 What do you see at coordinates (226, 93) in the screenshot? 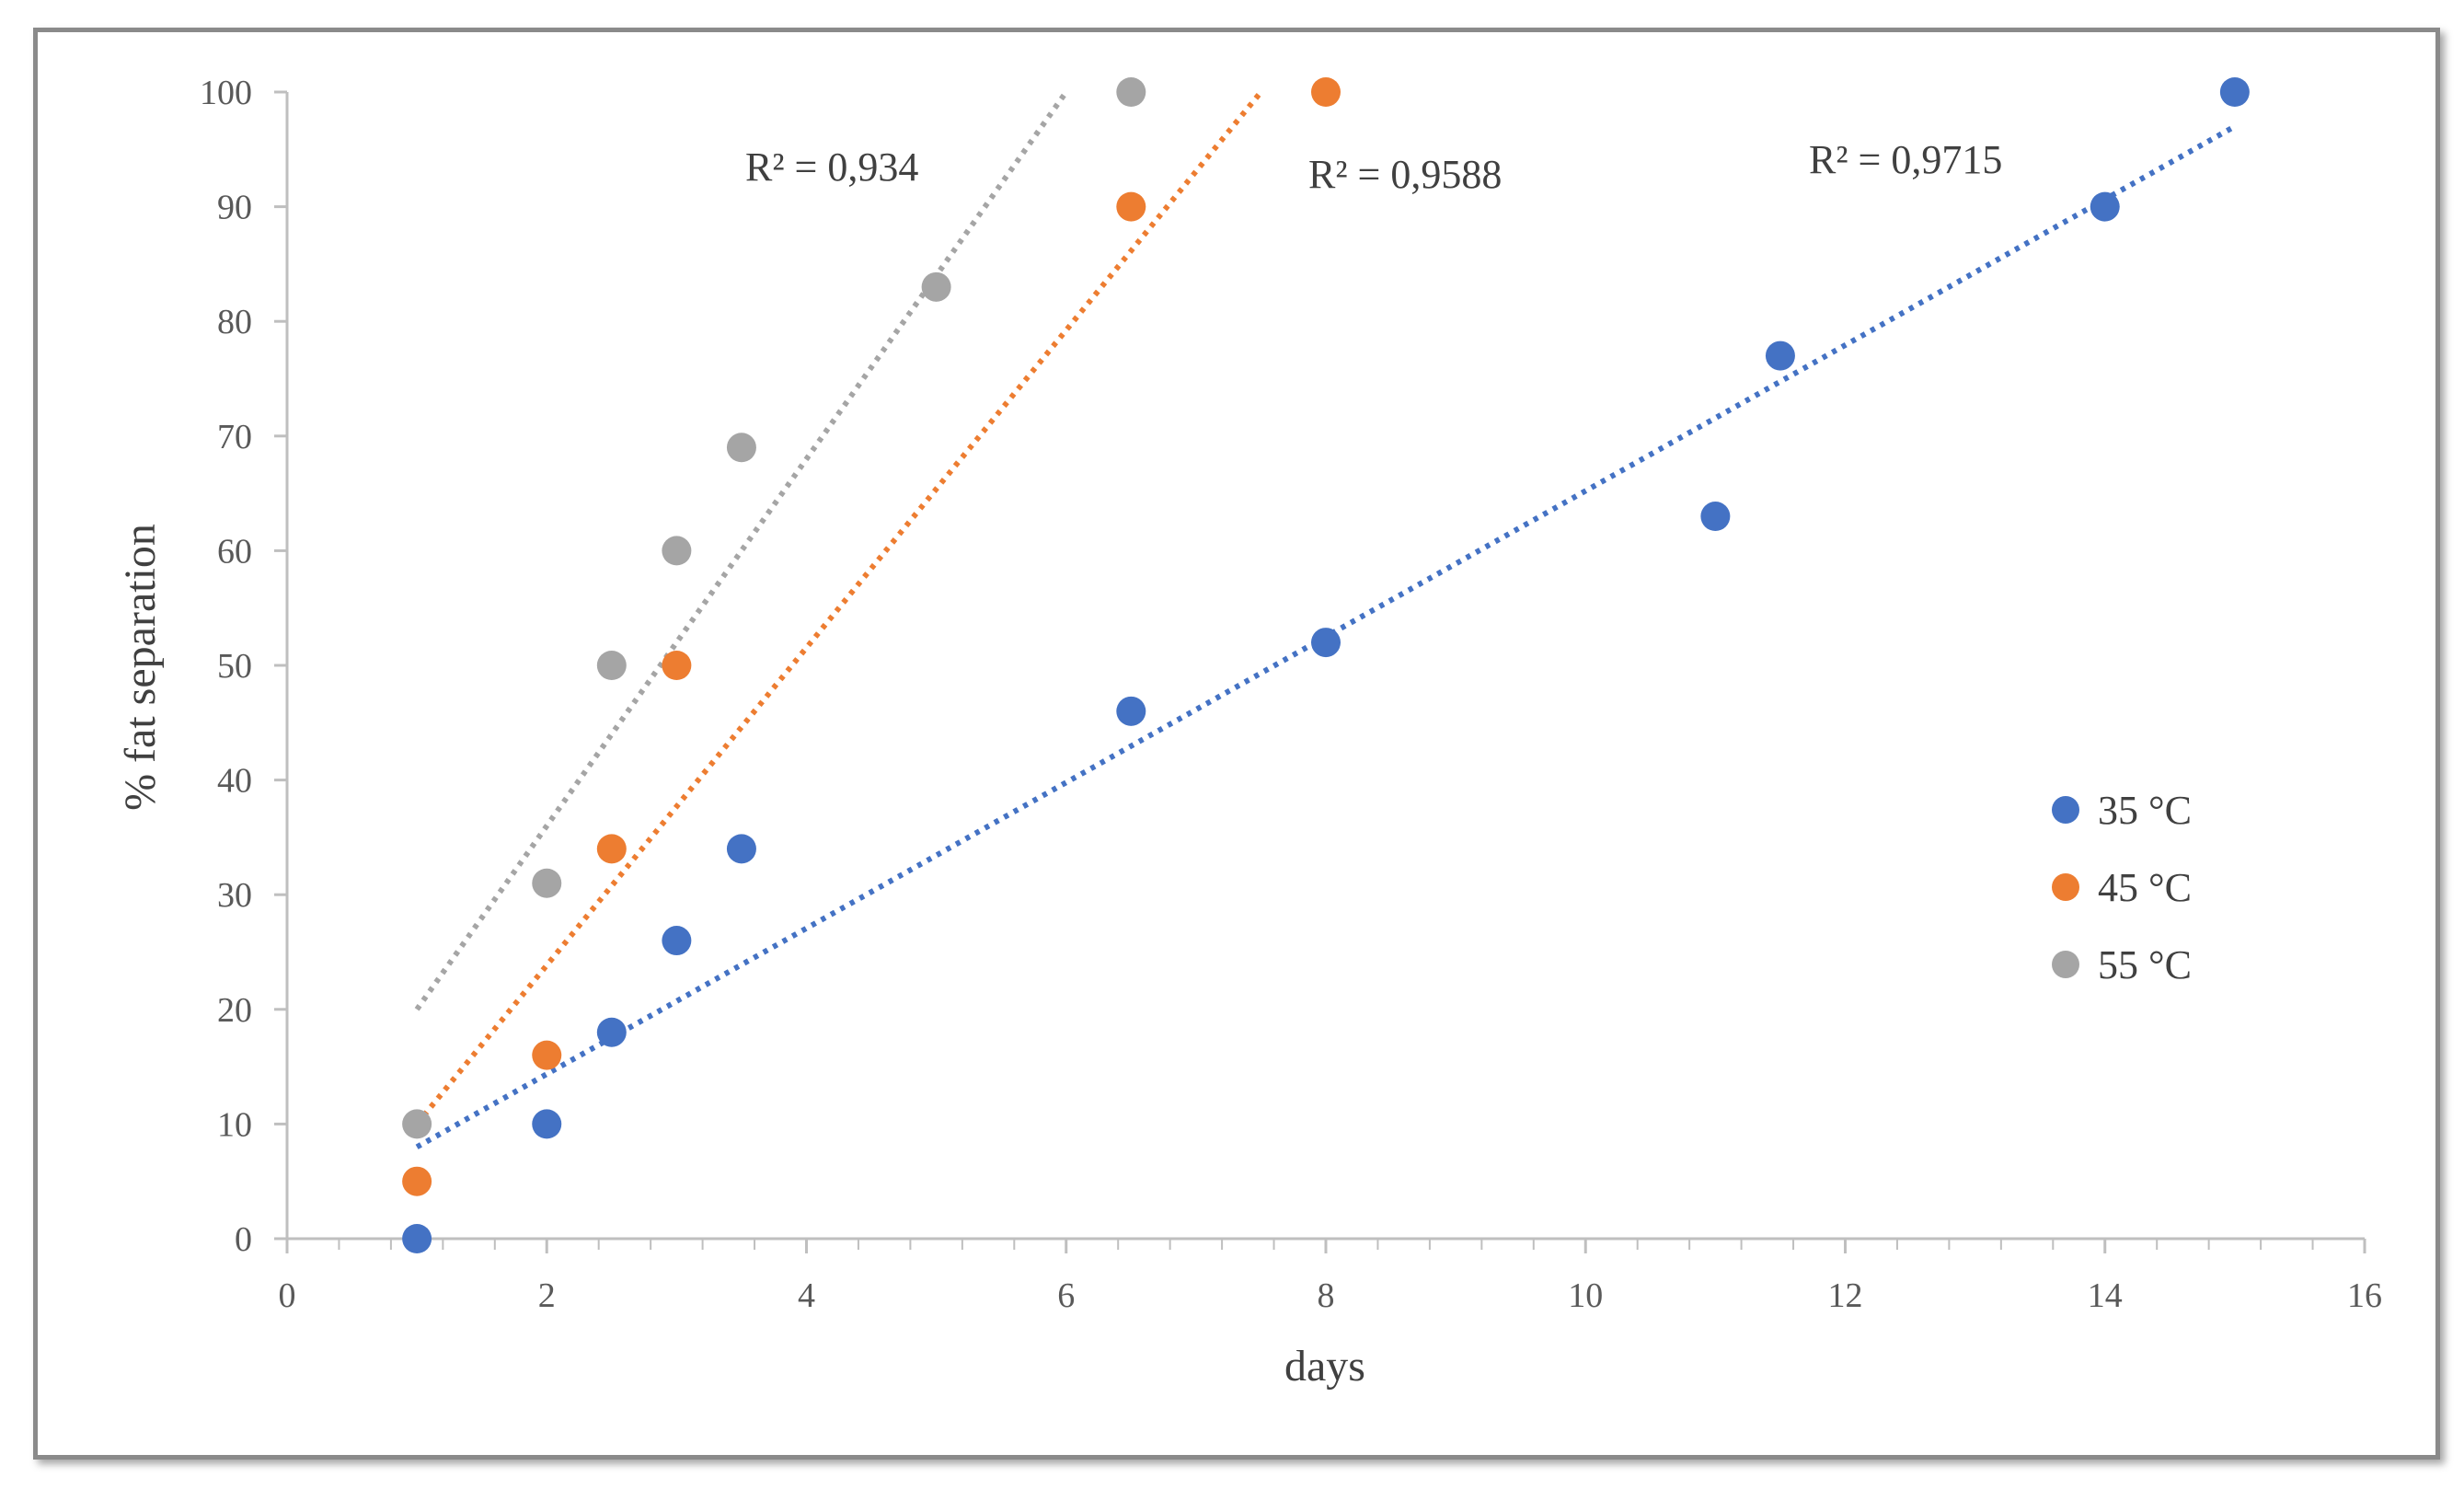
I see `y-tick-label: 100` at bounding box center [226, 93].